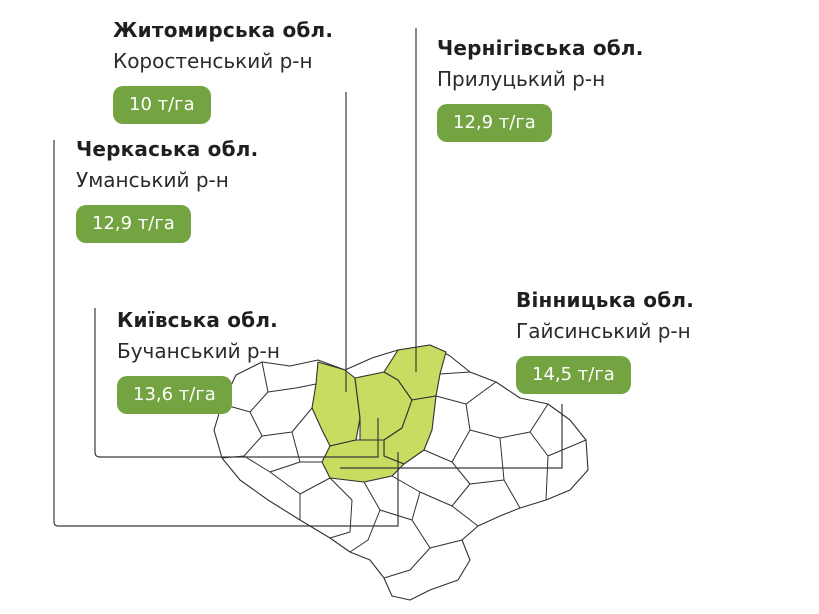  I want to click on region-name: Вінницька обл., so click(605, 300).